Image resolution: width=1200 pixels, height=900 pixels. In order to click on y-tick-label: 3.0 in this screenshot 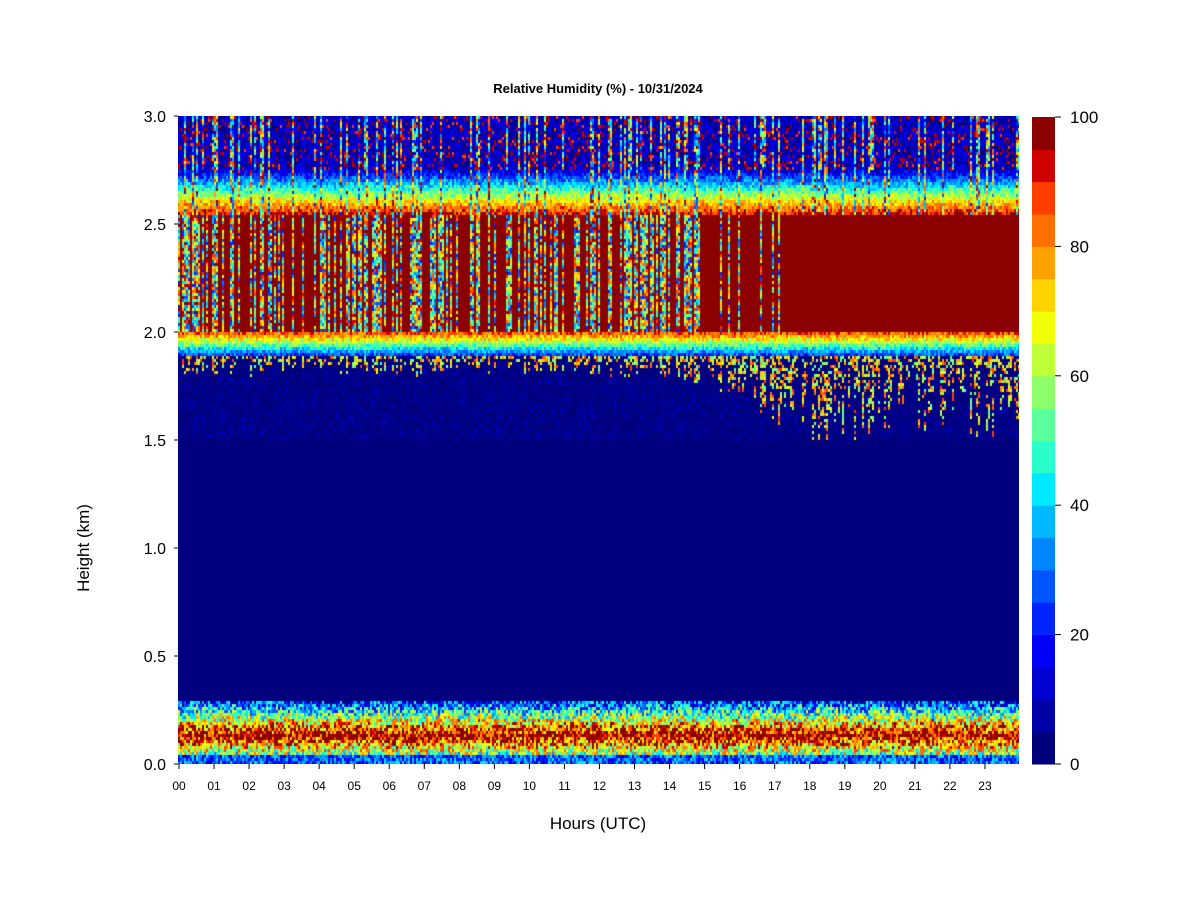, I will do `click(155, 117)`.